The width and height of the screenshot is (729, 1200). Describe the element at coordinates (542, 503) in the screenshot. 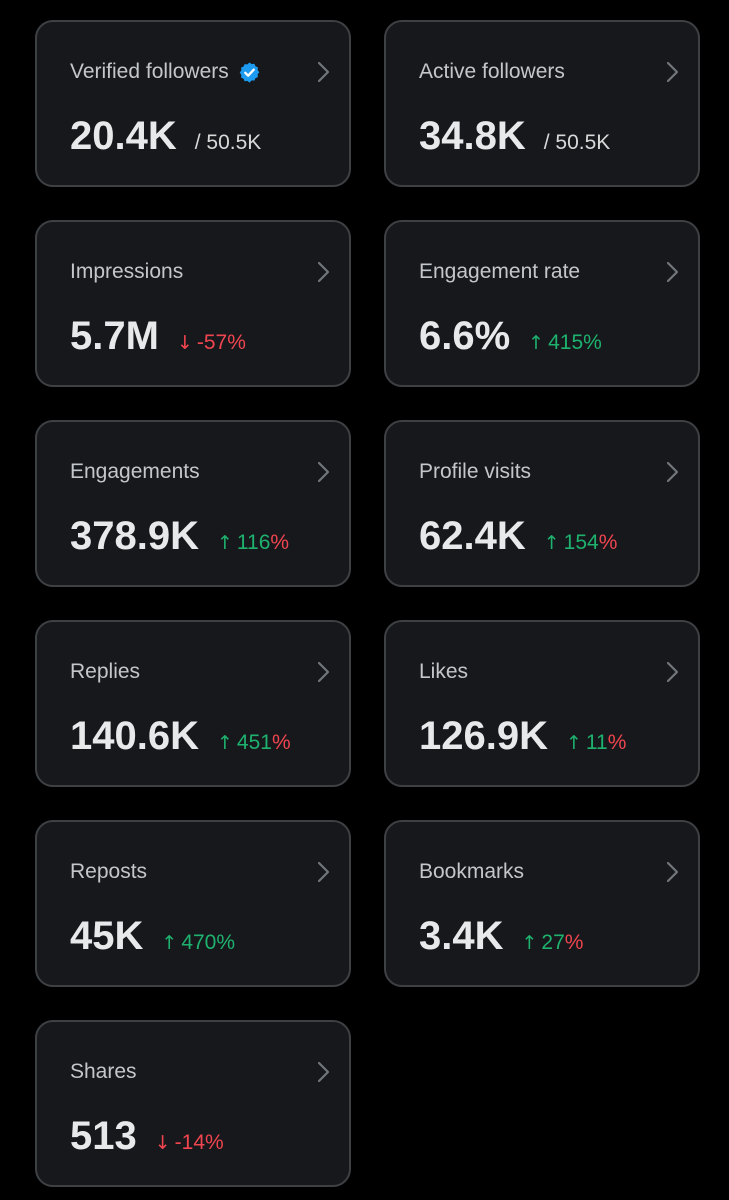

I see `card-profile-visits: Profile visits 62.4K ↑ 154%` at that location.